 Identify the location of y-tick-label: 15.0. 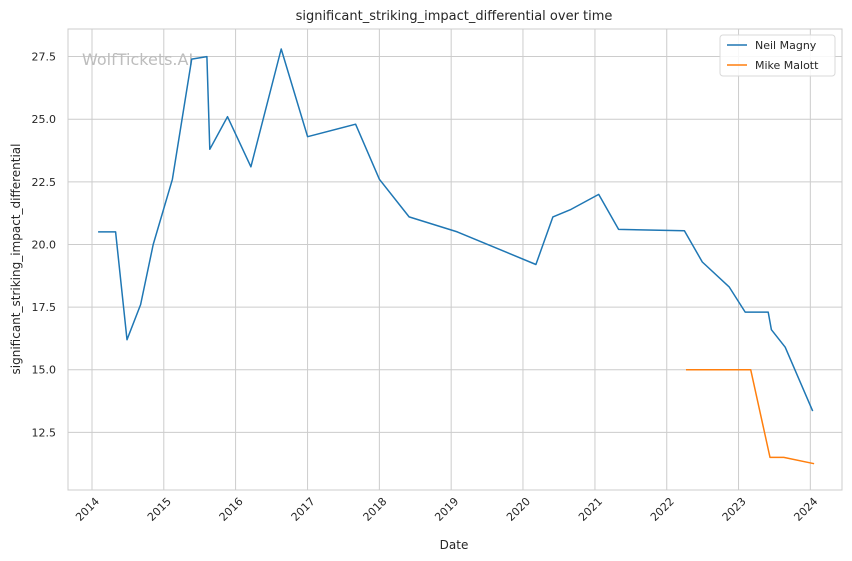
(44, 370).